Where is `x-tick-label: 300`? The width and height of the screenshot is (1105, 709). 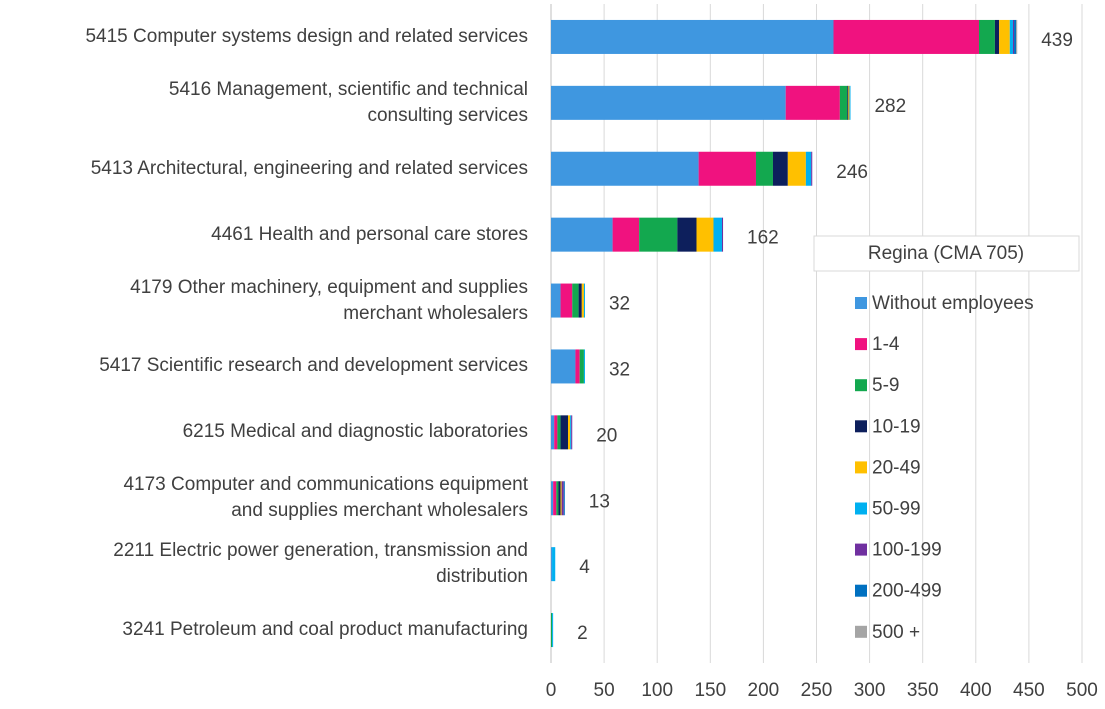
x-tick-label: 300 is located at coordinates (870, 690).